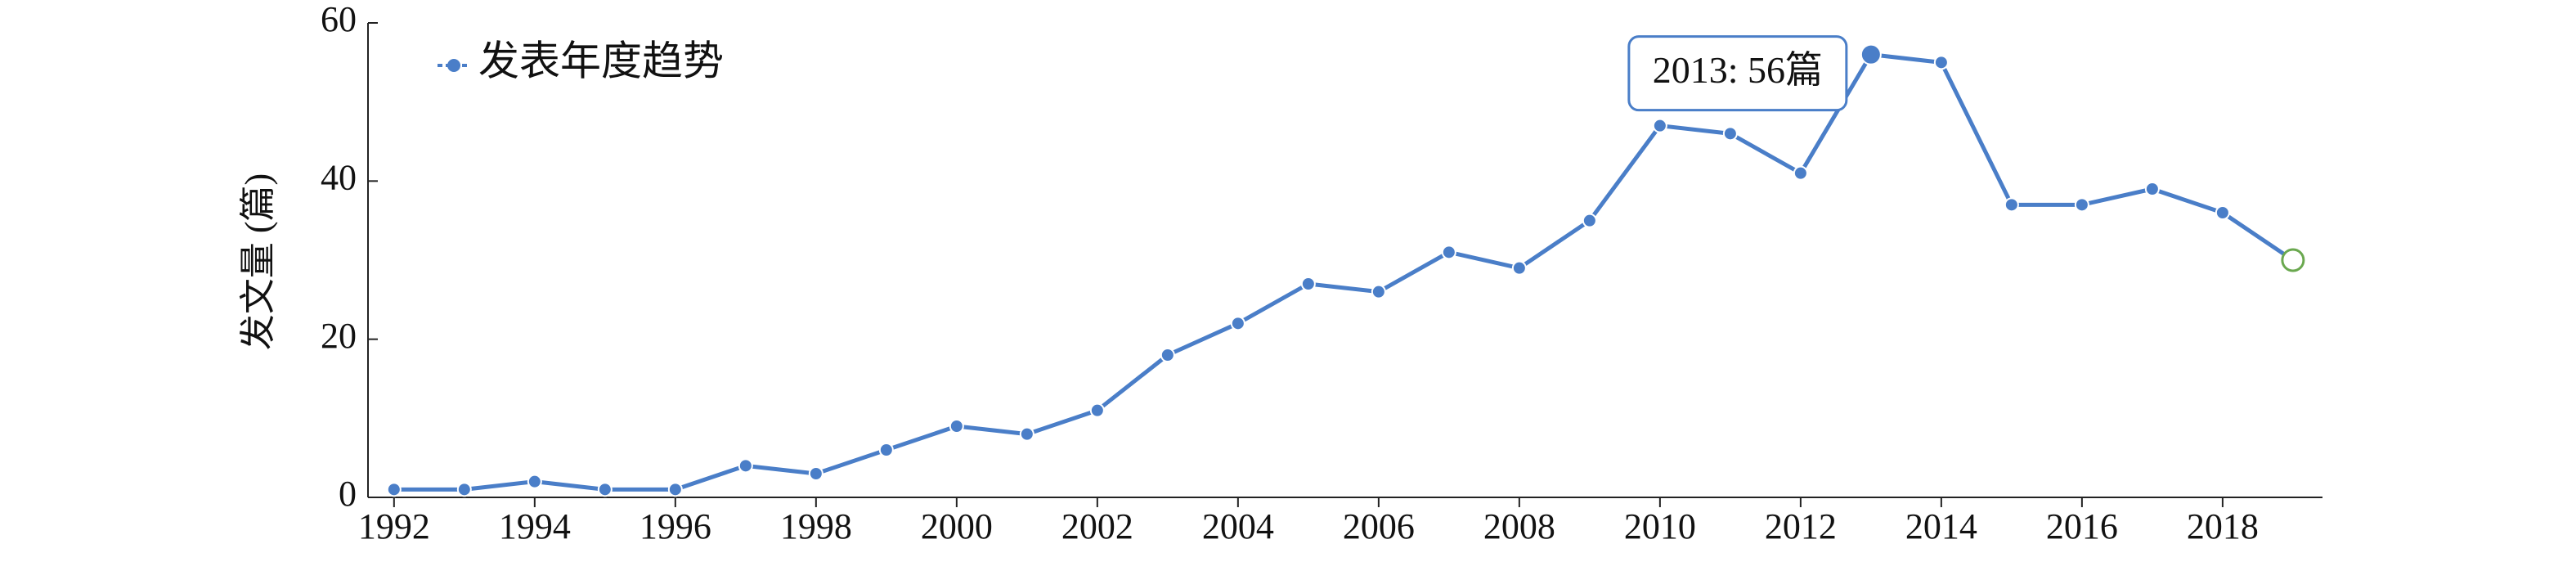  Describe the element at coordinates (601, 60) in the screenshot. I see `legend-label: 发表年度趋势` at that location.